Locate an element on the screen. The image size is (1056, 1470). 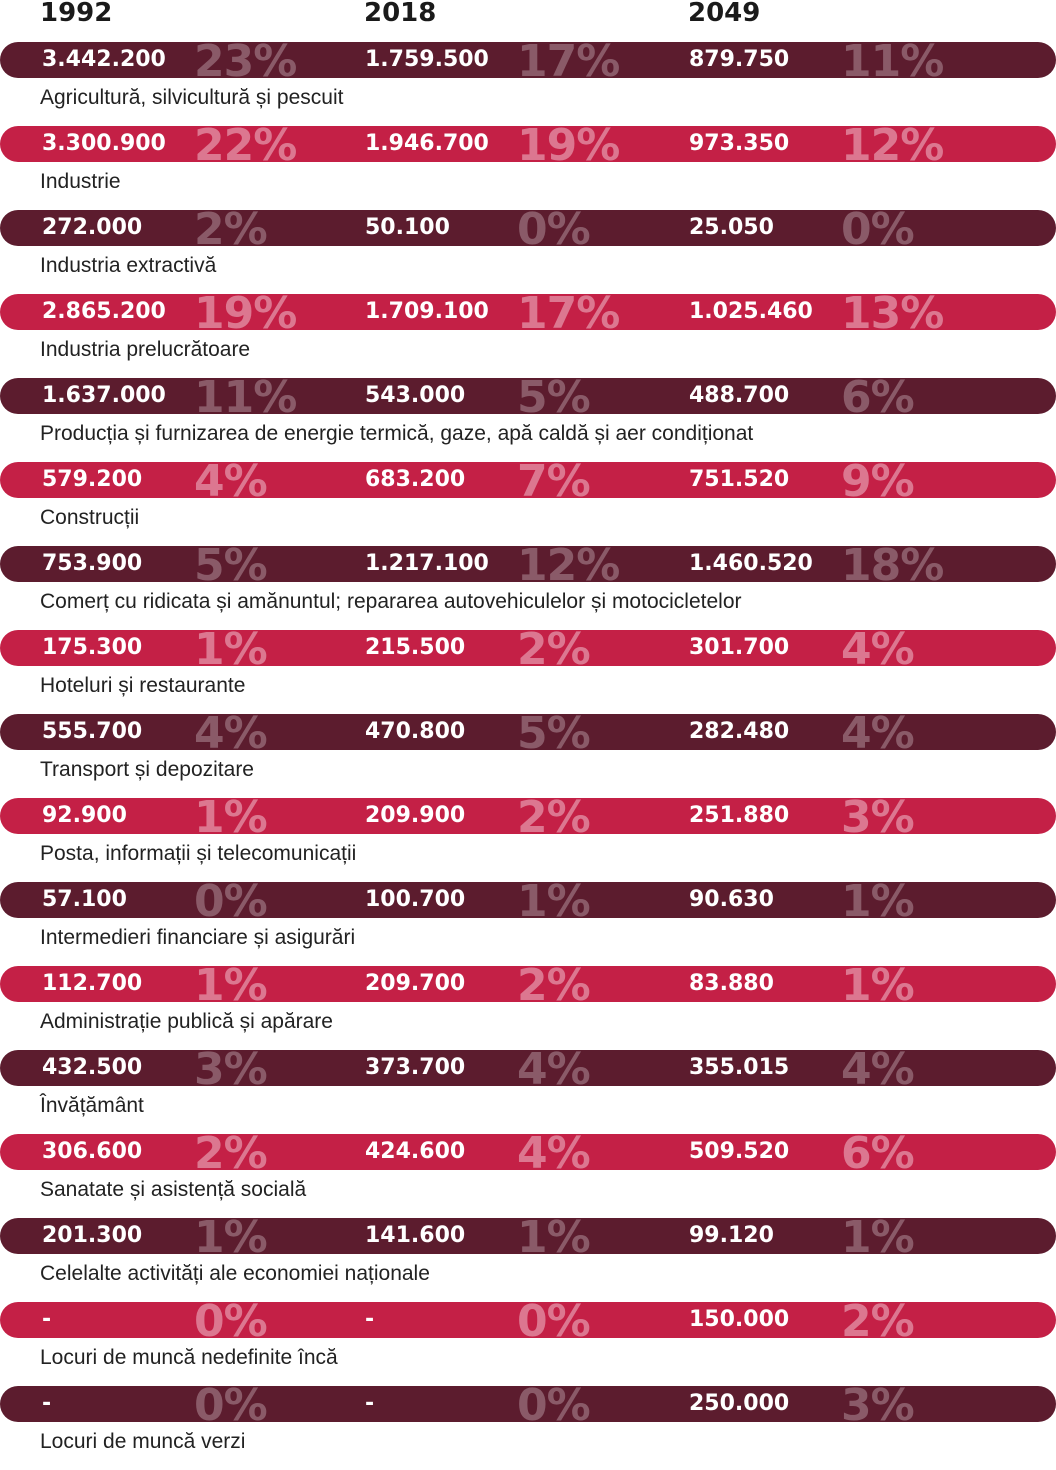
employee-count: 973.350 is located at coordinates (739, 143).